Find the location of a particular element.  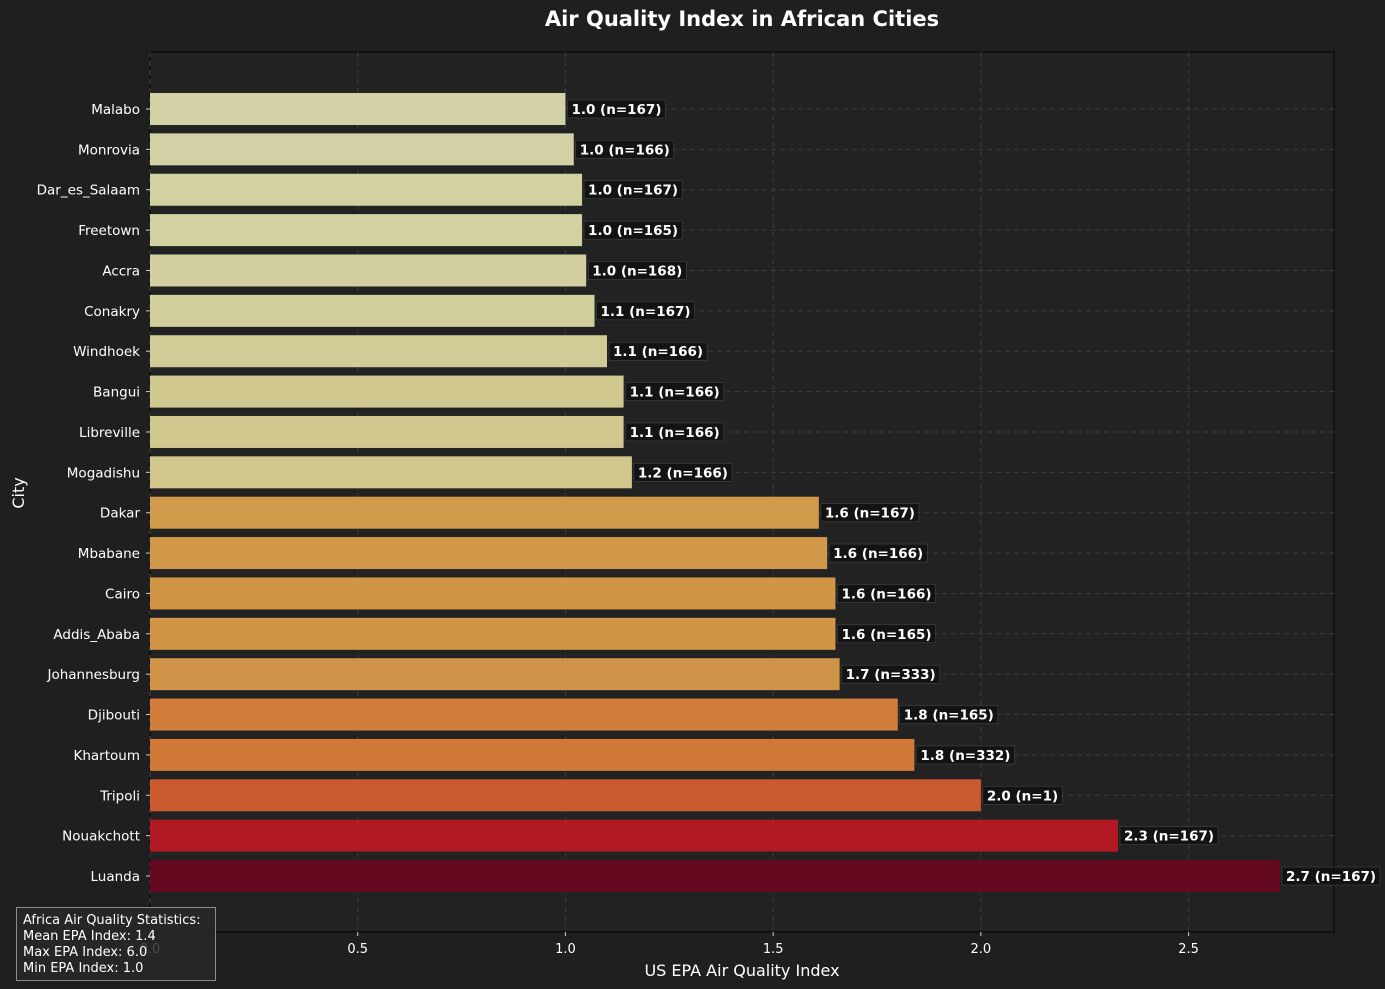

stats-mean: Mean EPA Index: 1.4 is located at coordinates (89, 936).